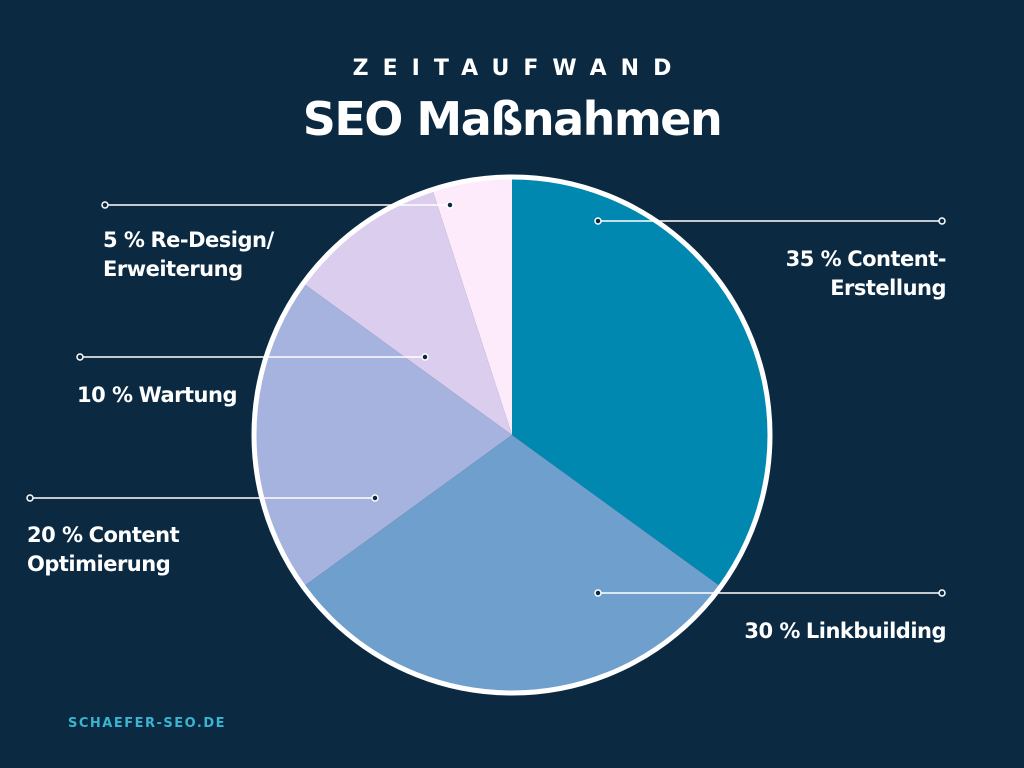 This screenshot has width=1024, height=768. I want to click on value-label: 20 %, so click(55, 535).